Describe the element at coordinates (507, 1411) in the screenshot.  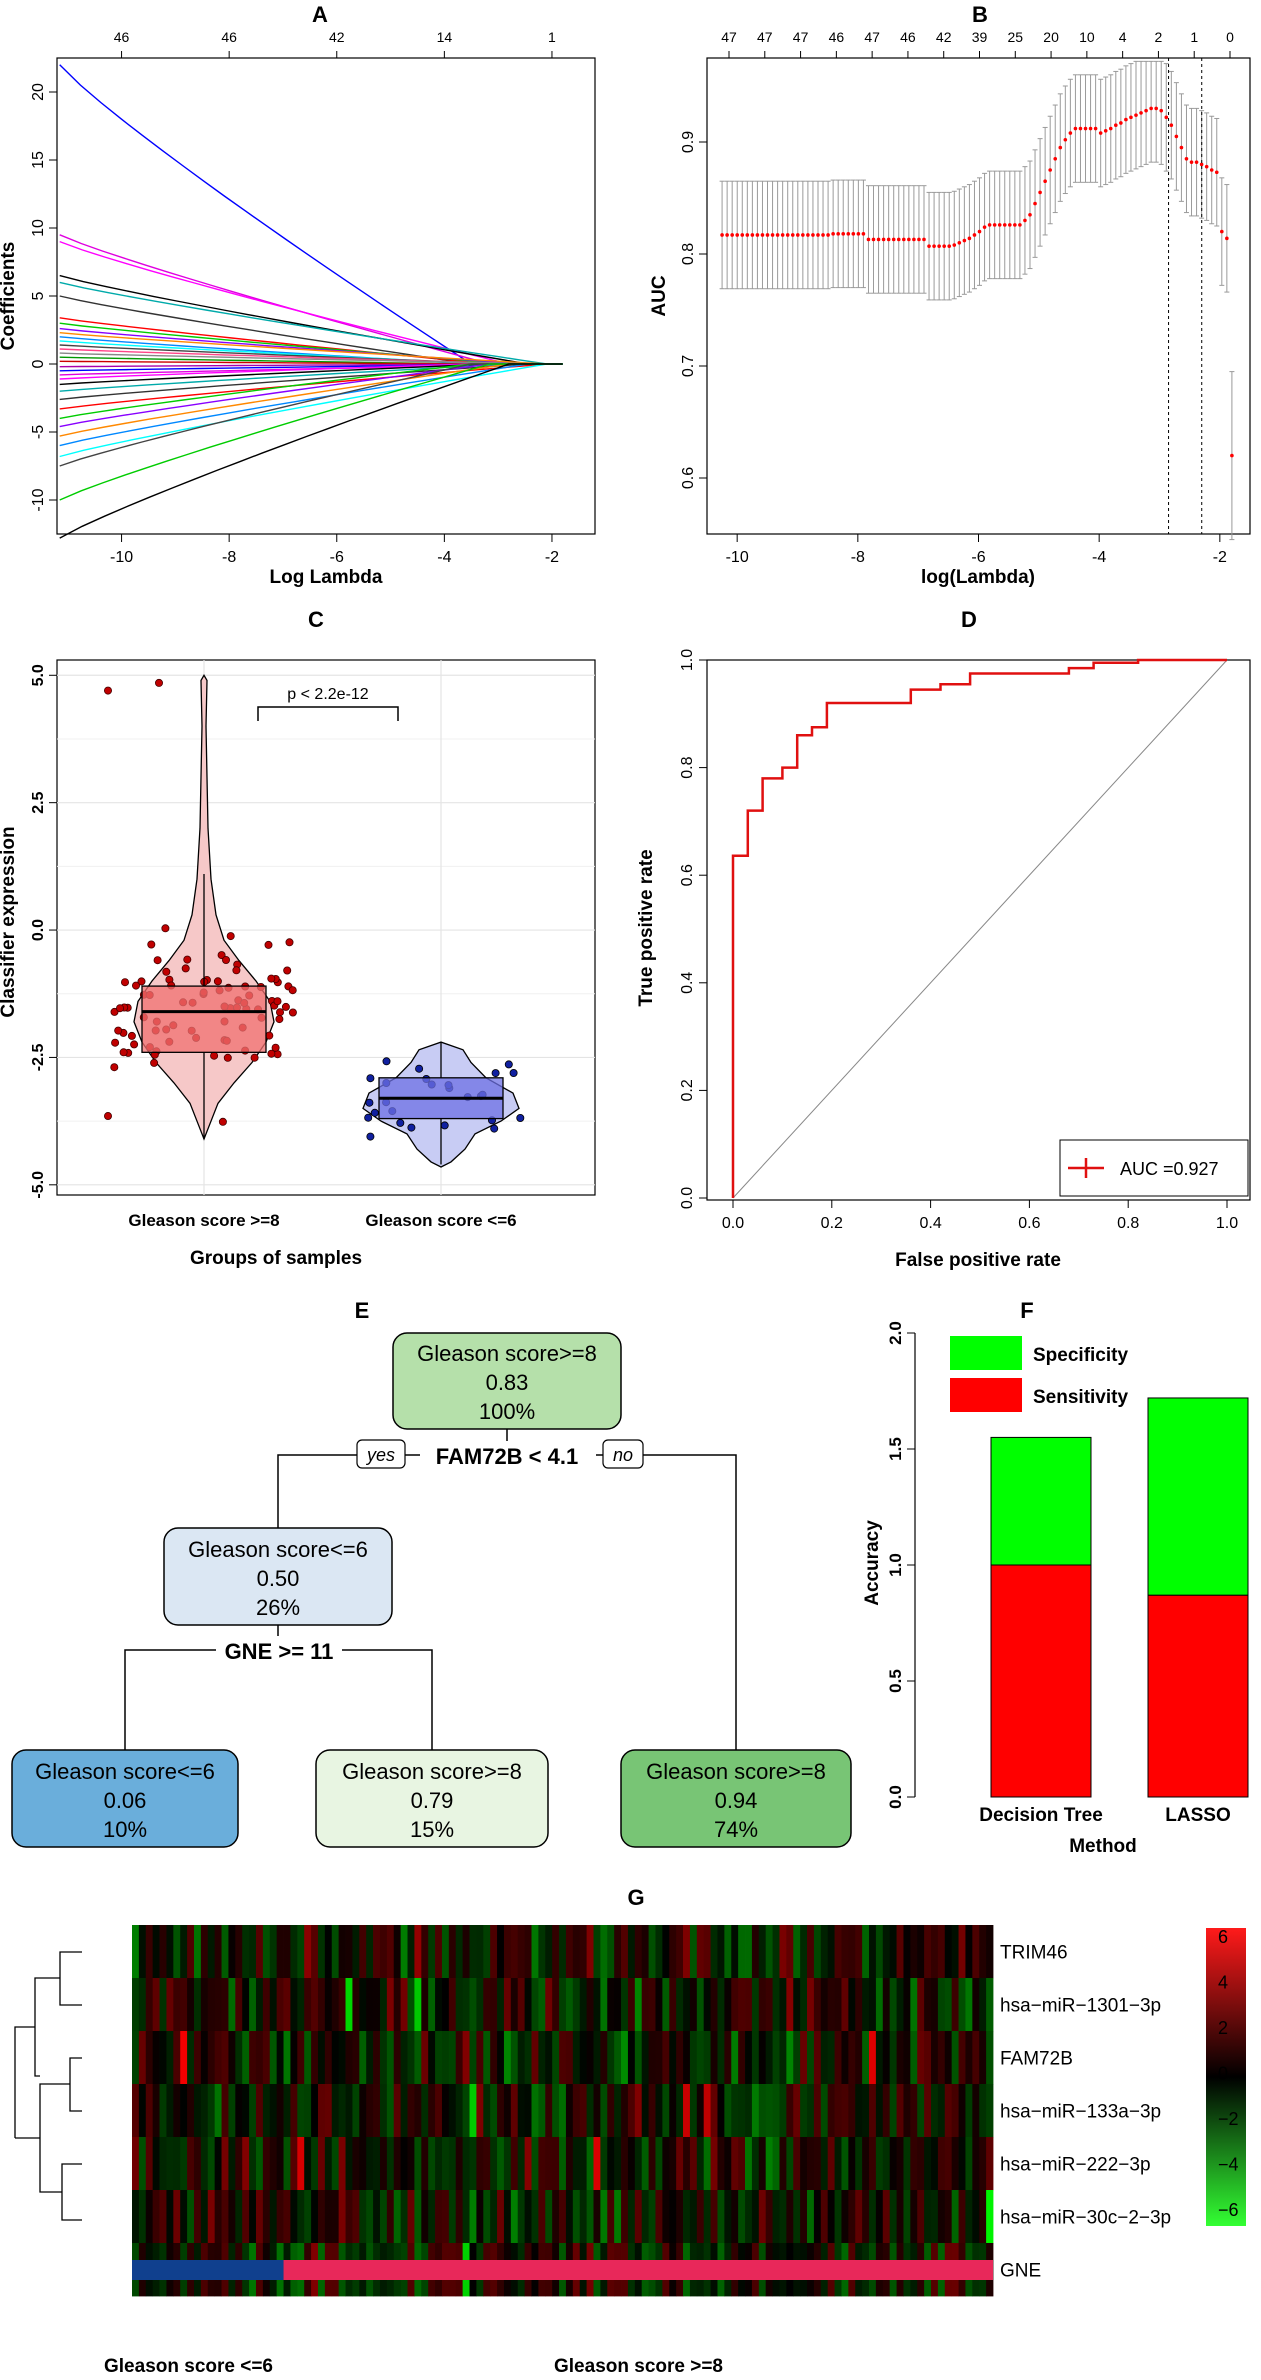
I see `tree-node-root-pct: 100%` at that location.